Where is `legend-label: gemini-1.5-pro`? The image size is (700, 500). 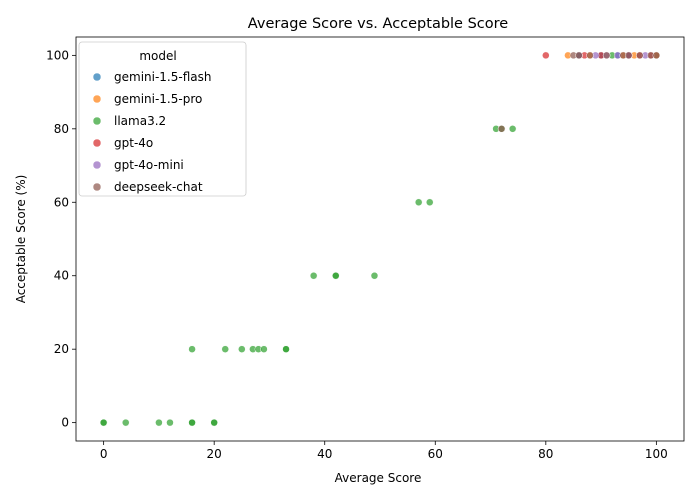 legend-label: gemini-1.5-pro is located at coordinates (158, 99).